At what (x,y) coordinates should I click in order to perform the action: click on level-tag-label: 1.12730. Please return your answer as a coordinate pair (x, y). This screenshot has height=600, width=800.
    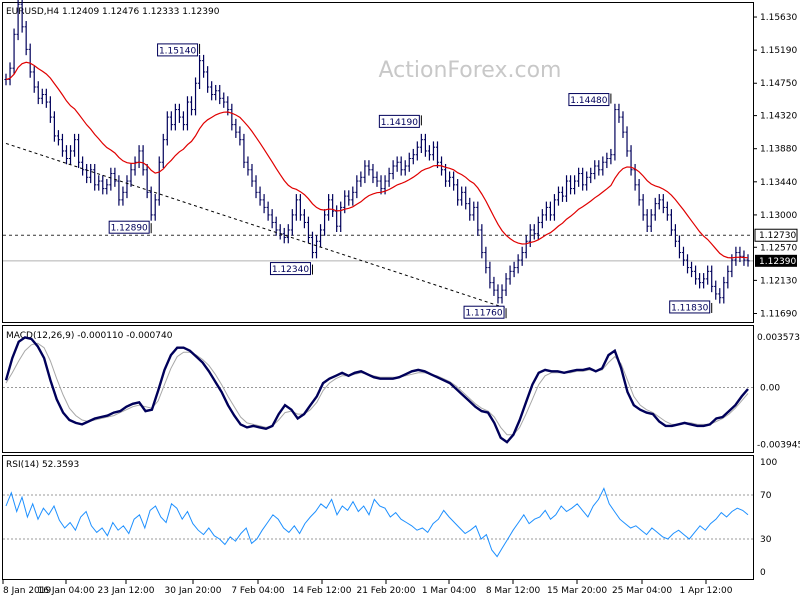
    Looking at the image, I should click on (777, 236).